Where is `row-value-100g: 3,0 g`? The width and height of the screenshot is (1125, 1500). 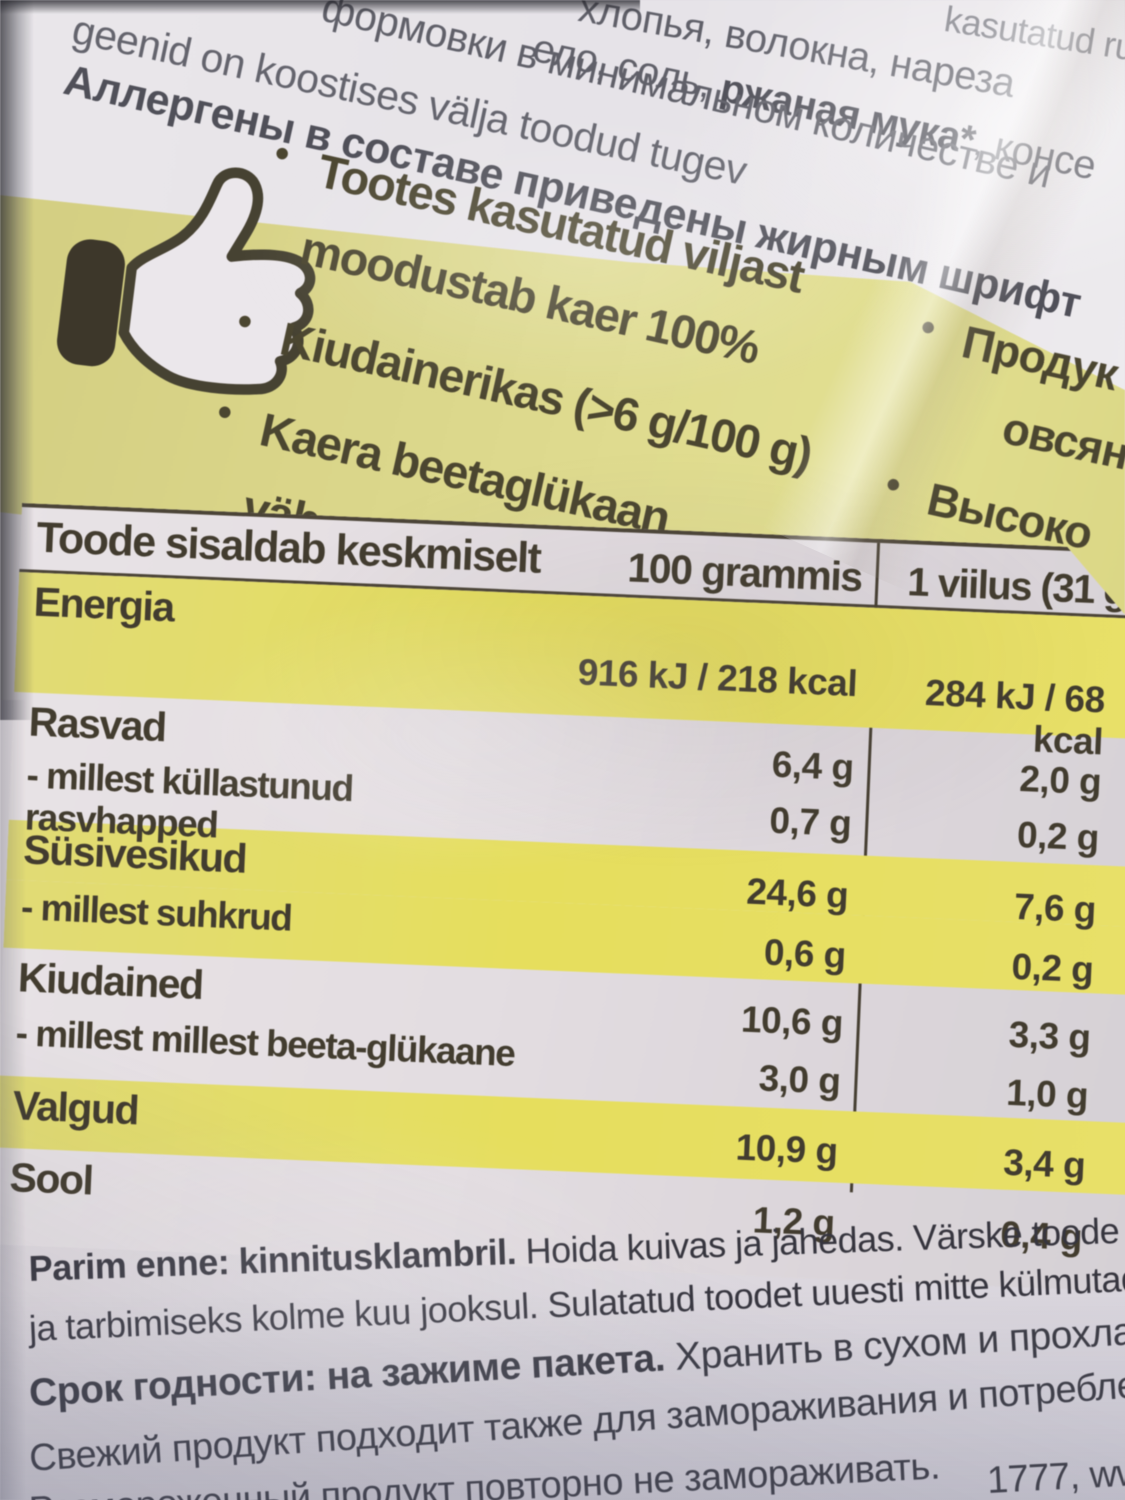 row-value-100g: 3,0 g is located at coordinates (799, 1079).